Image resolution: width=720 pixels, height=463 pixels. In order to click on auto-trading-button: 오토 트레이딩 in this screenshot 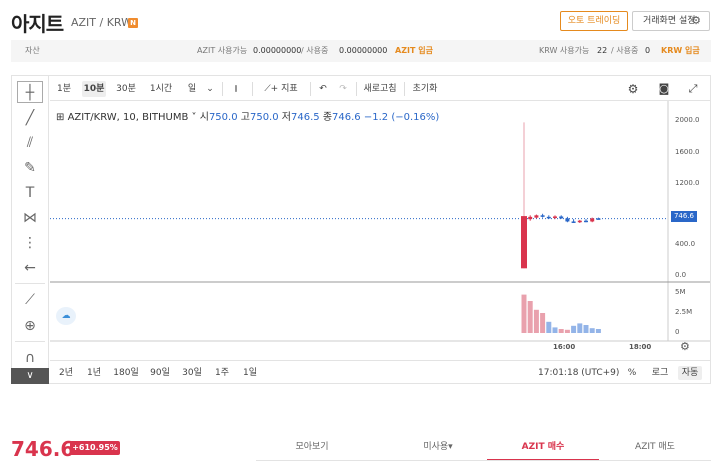, I will do `click(594, 21)`.